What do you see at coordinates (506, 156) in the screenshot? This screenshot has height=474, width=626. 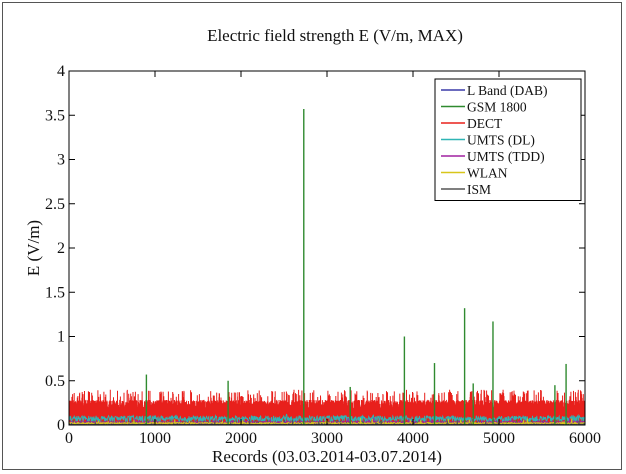 I see `legend-label: UMTS (TDD)` at bounding box center [506, 156].